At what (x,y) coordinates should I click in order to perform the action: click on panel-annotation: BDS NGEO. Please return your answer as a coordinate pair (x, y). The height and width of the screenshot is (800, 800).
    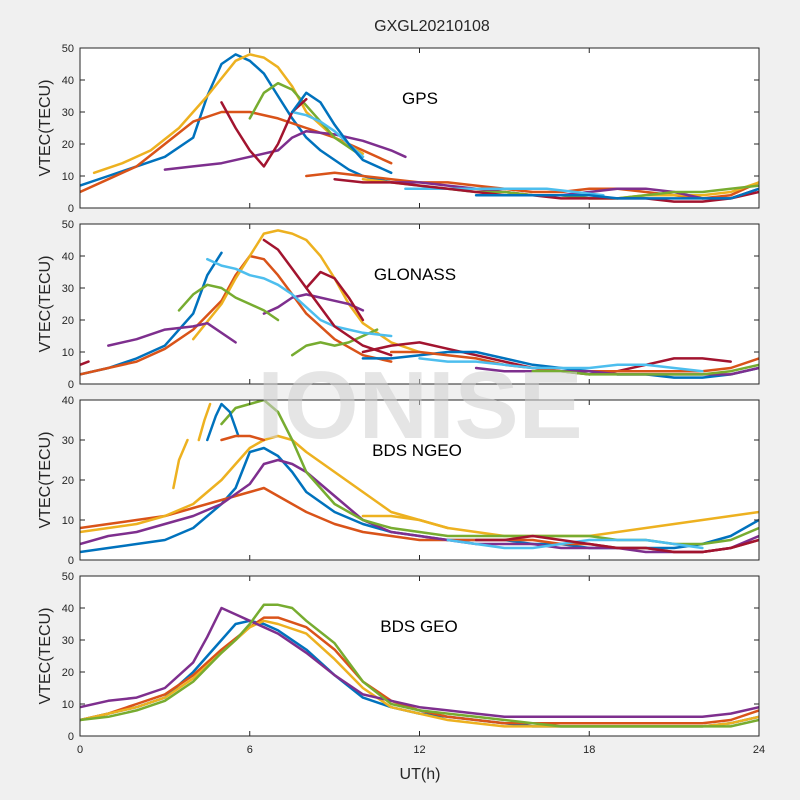
    Looking at the image, I should click on (417, 450).